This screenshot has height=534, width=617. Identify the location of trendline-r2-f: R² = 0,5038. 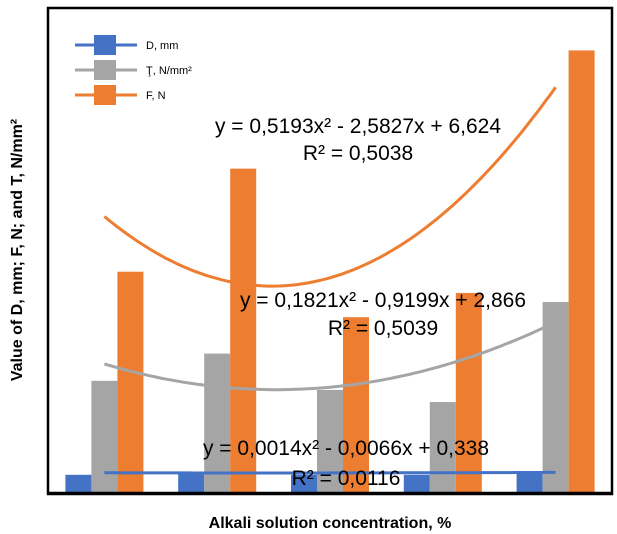
(358, 153).